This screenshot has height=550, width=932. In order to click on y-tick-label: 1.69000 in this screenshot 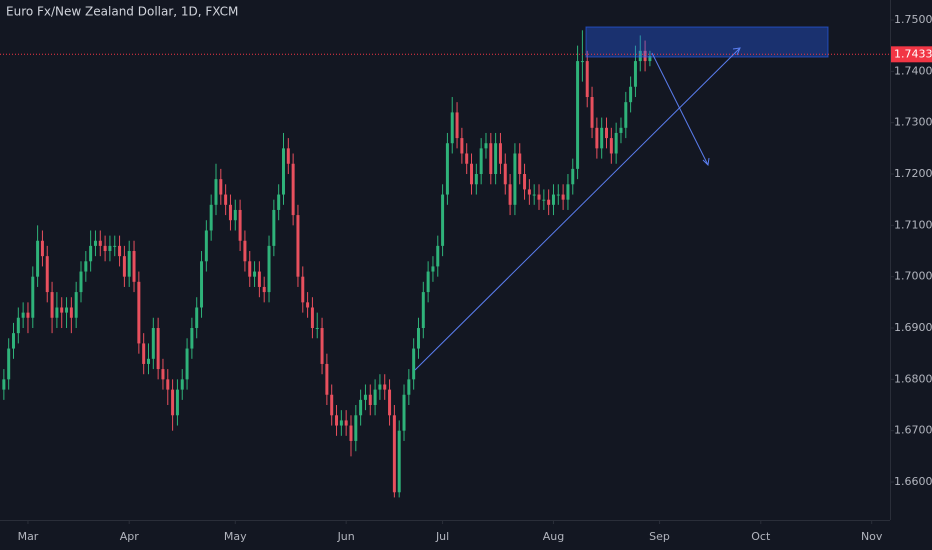, I will do `click(913, 327)`.